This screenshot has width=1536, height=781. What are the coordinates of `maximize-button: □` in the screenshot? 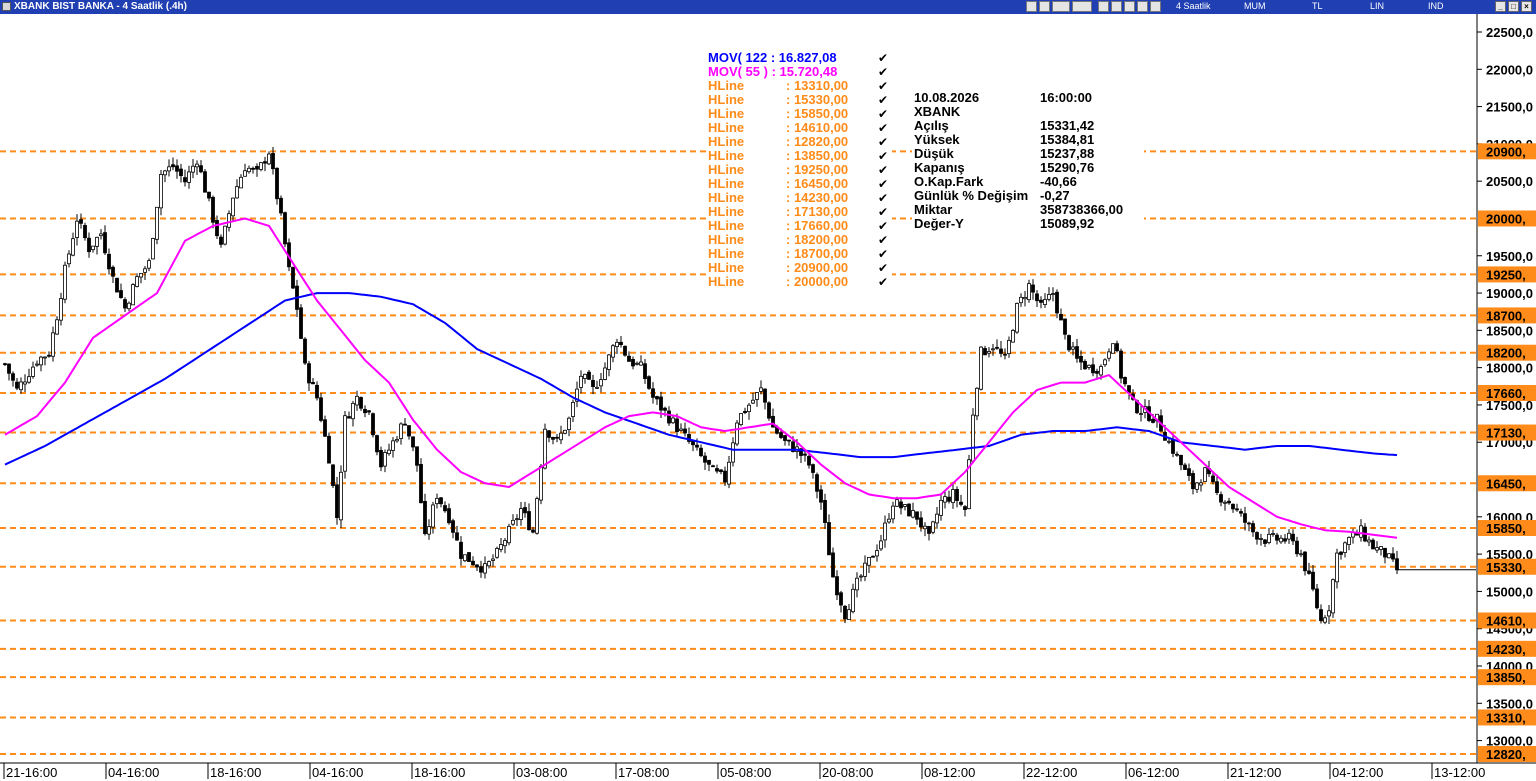 It's located at (1513, 6).